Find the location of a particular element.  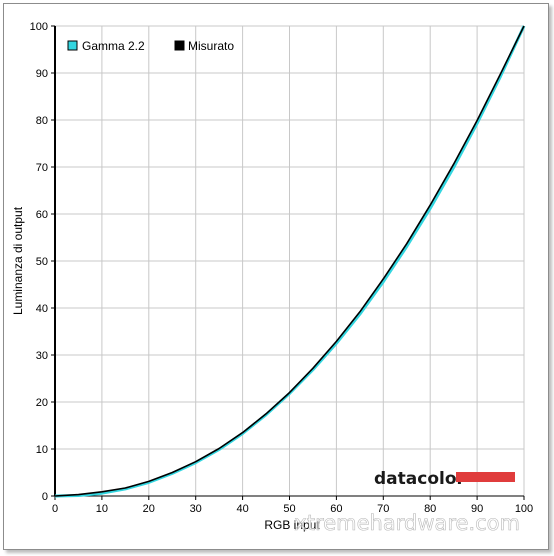

datacolor-logo-bar is located at coordinates (485, 477).